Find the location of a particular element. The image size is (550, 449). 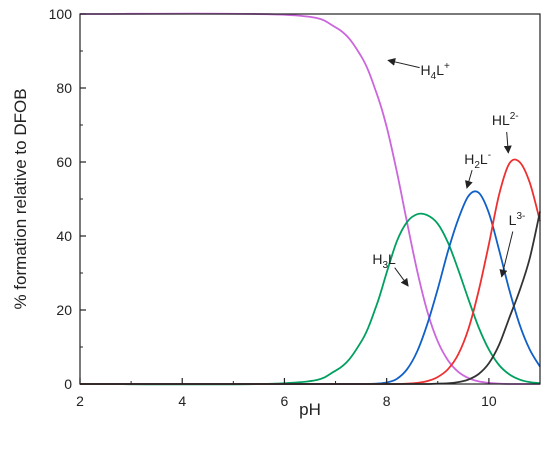

y-tick-label: 100 is located at coordinates (61, 14).